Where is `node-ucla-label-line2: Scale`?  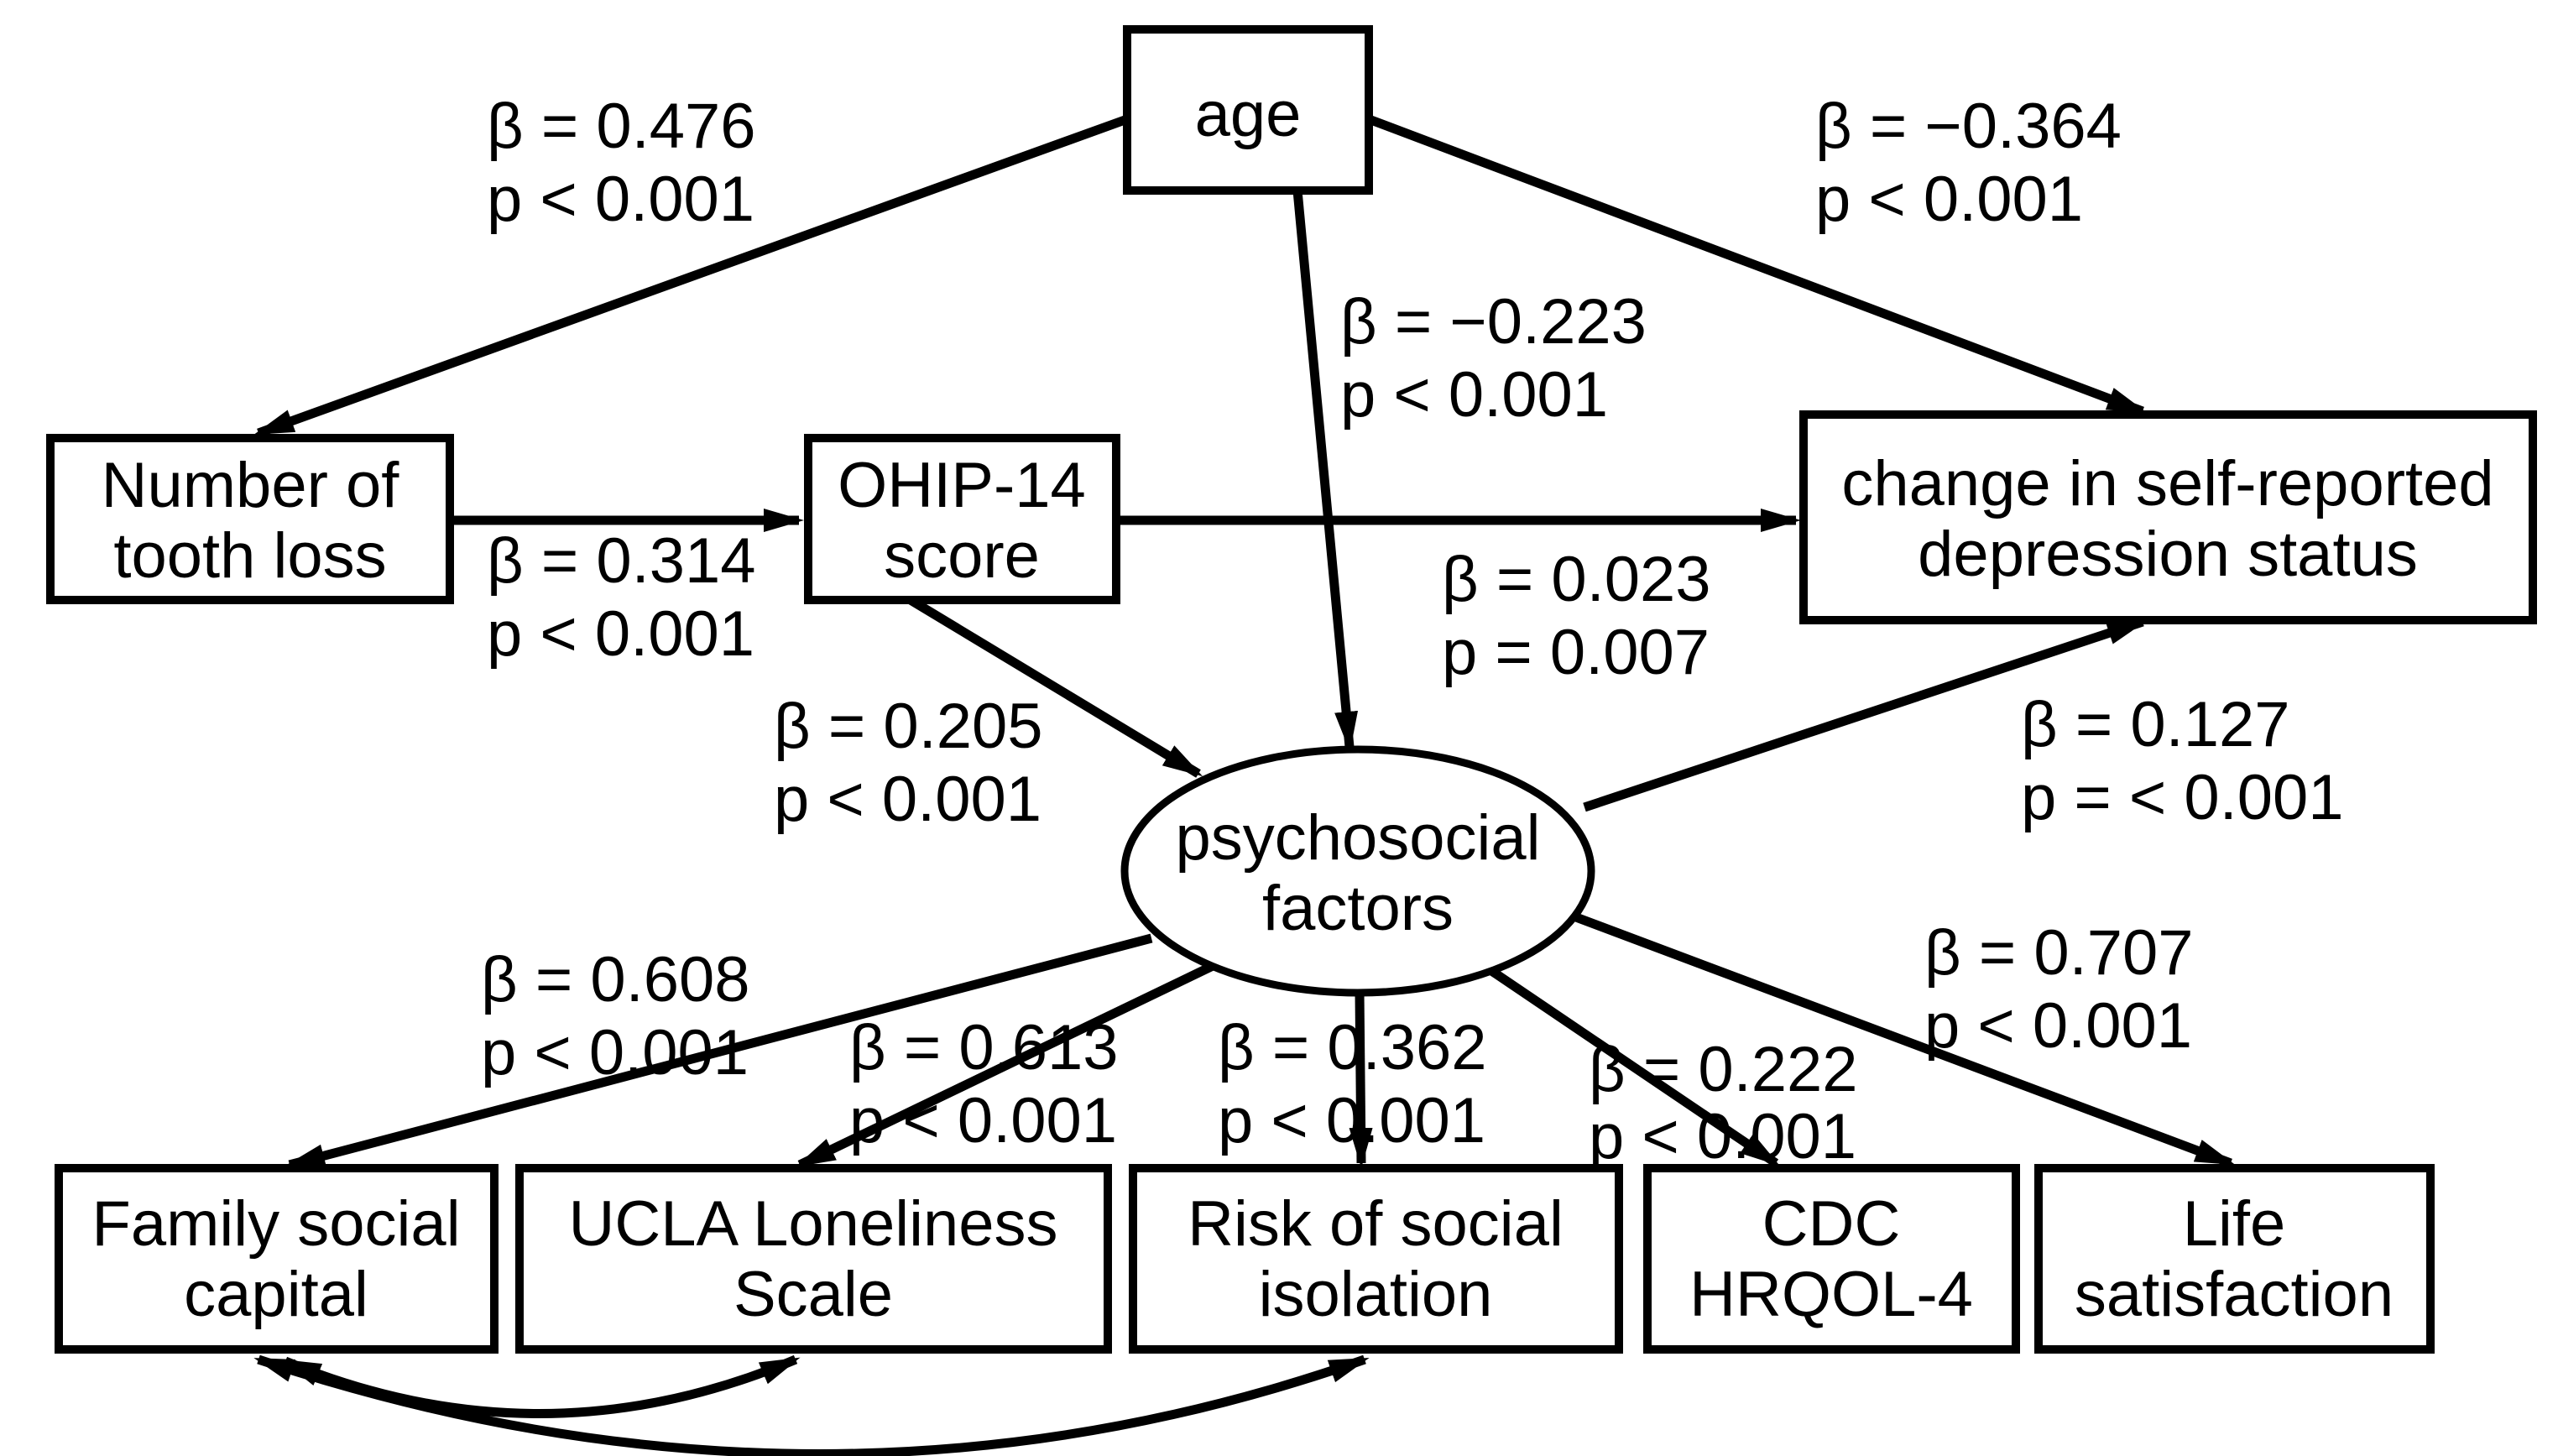 node-ucla-label-line2: Scale is located at coordinates (813, 1294).